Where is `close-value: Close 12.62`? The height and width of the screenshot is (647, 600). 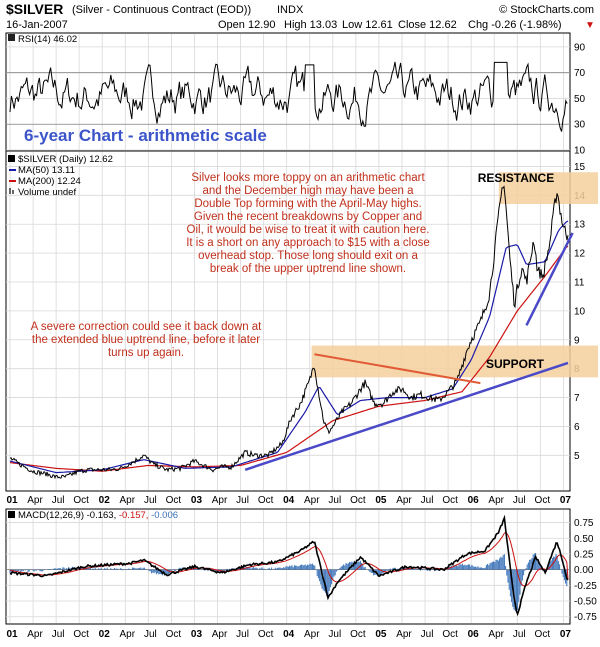
close-value: Close 12.62 is located at coordinates (427, 25).